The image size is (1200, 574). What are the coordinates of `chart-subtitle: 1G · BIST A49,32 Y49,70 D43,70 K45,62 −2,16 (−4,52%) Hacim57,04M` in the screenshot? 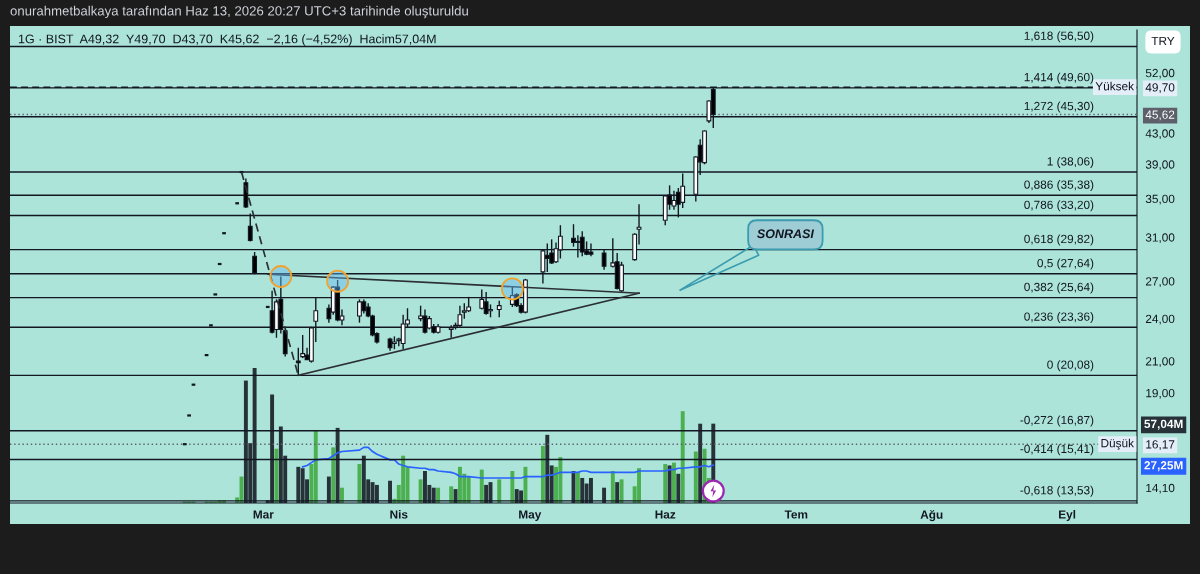 It's located at (227, 40).